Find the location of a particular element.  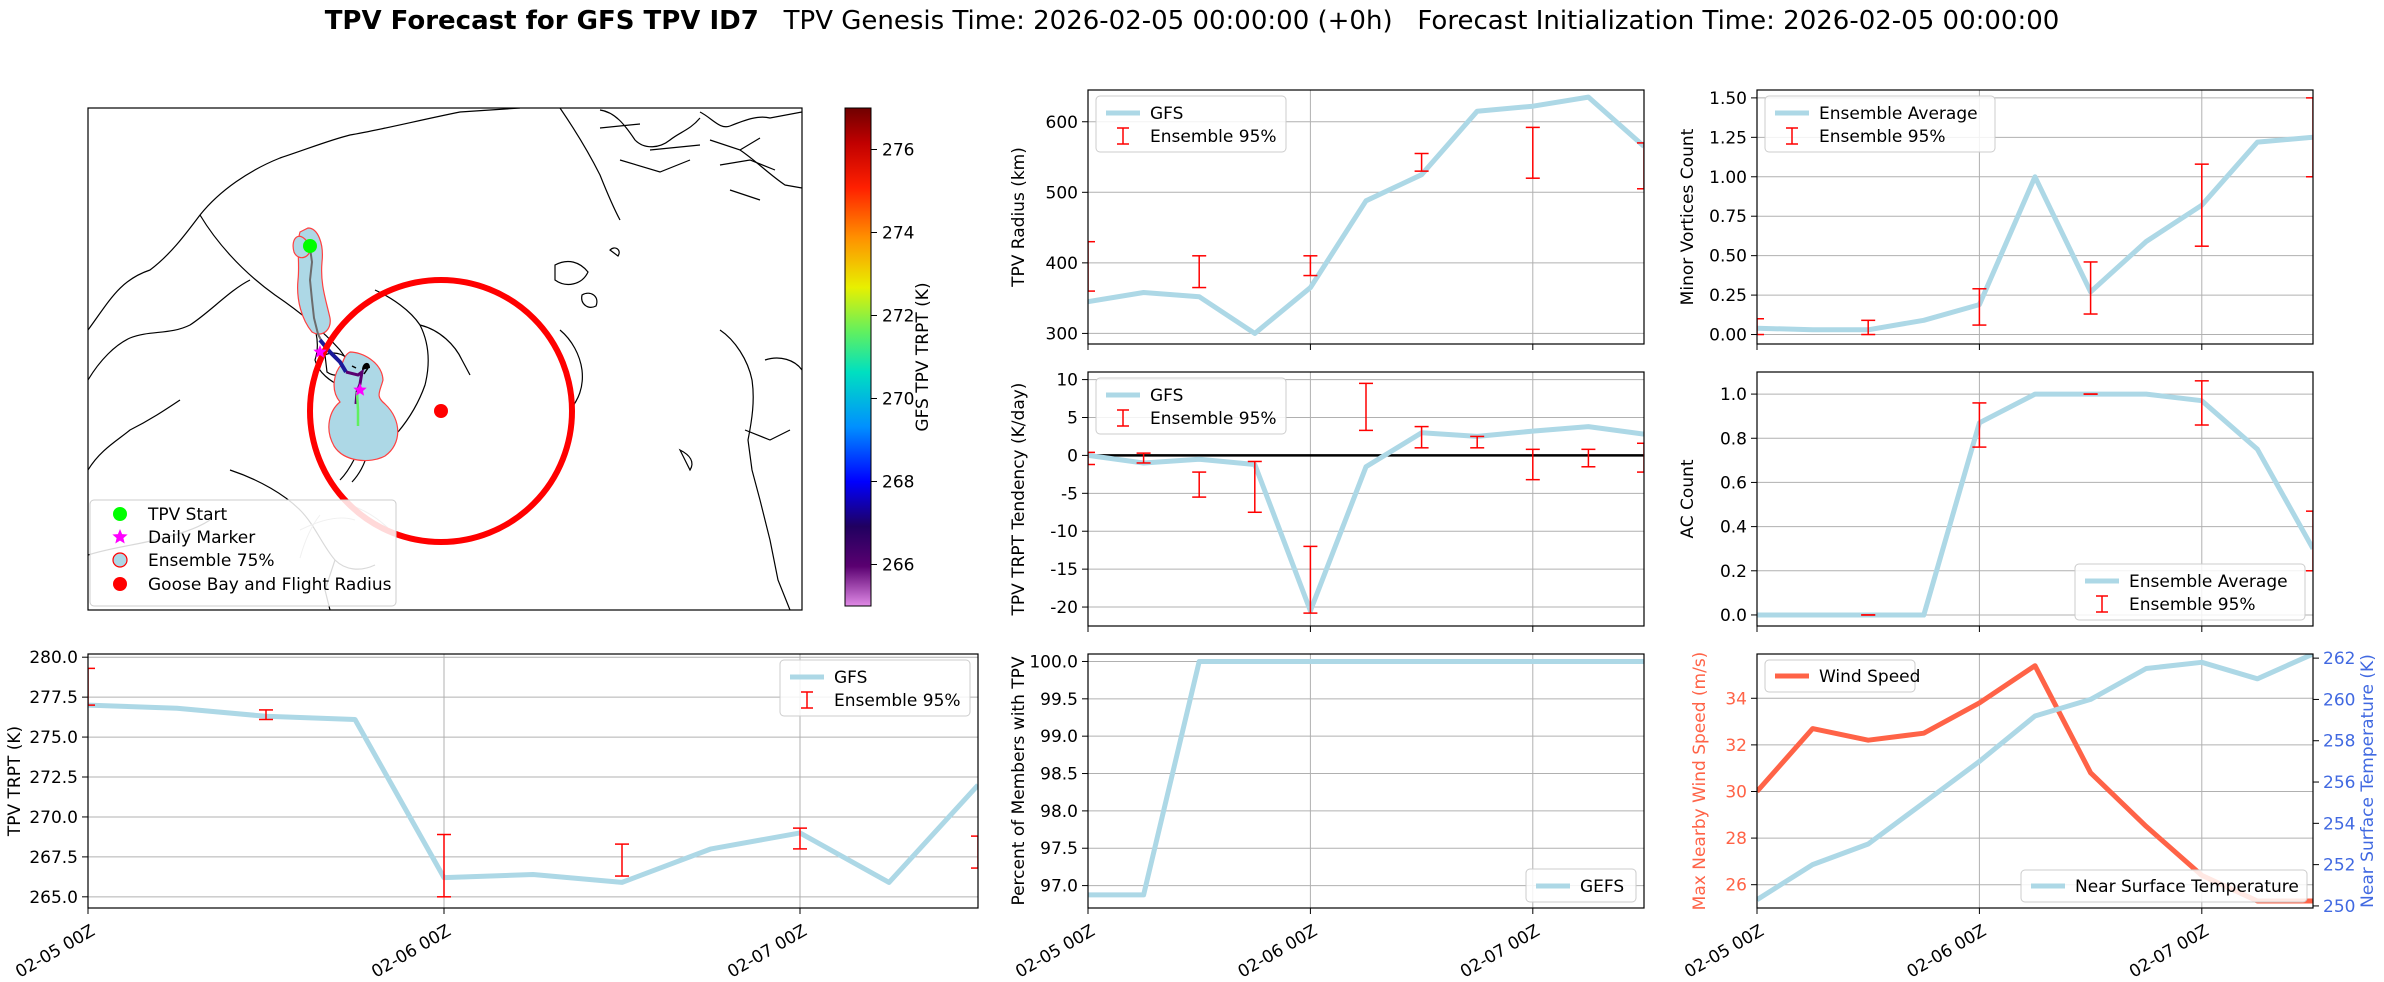

legend-ensemble75-symbol is located at coordinates (120, 560).